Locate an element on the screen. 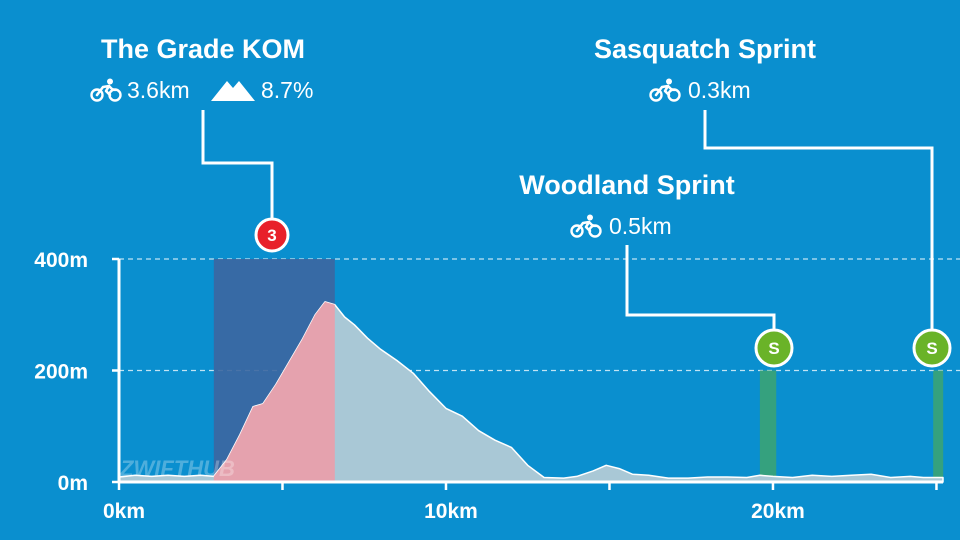  segment-gradient: 8.7% is located at coordinates (287, 90).